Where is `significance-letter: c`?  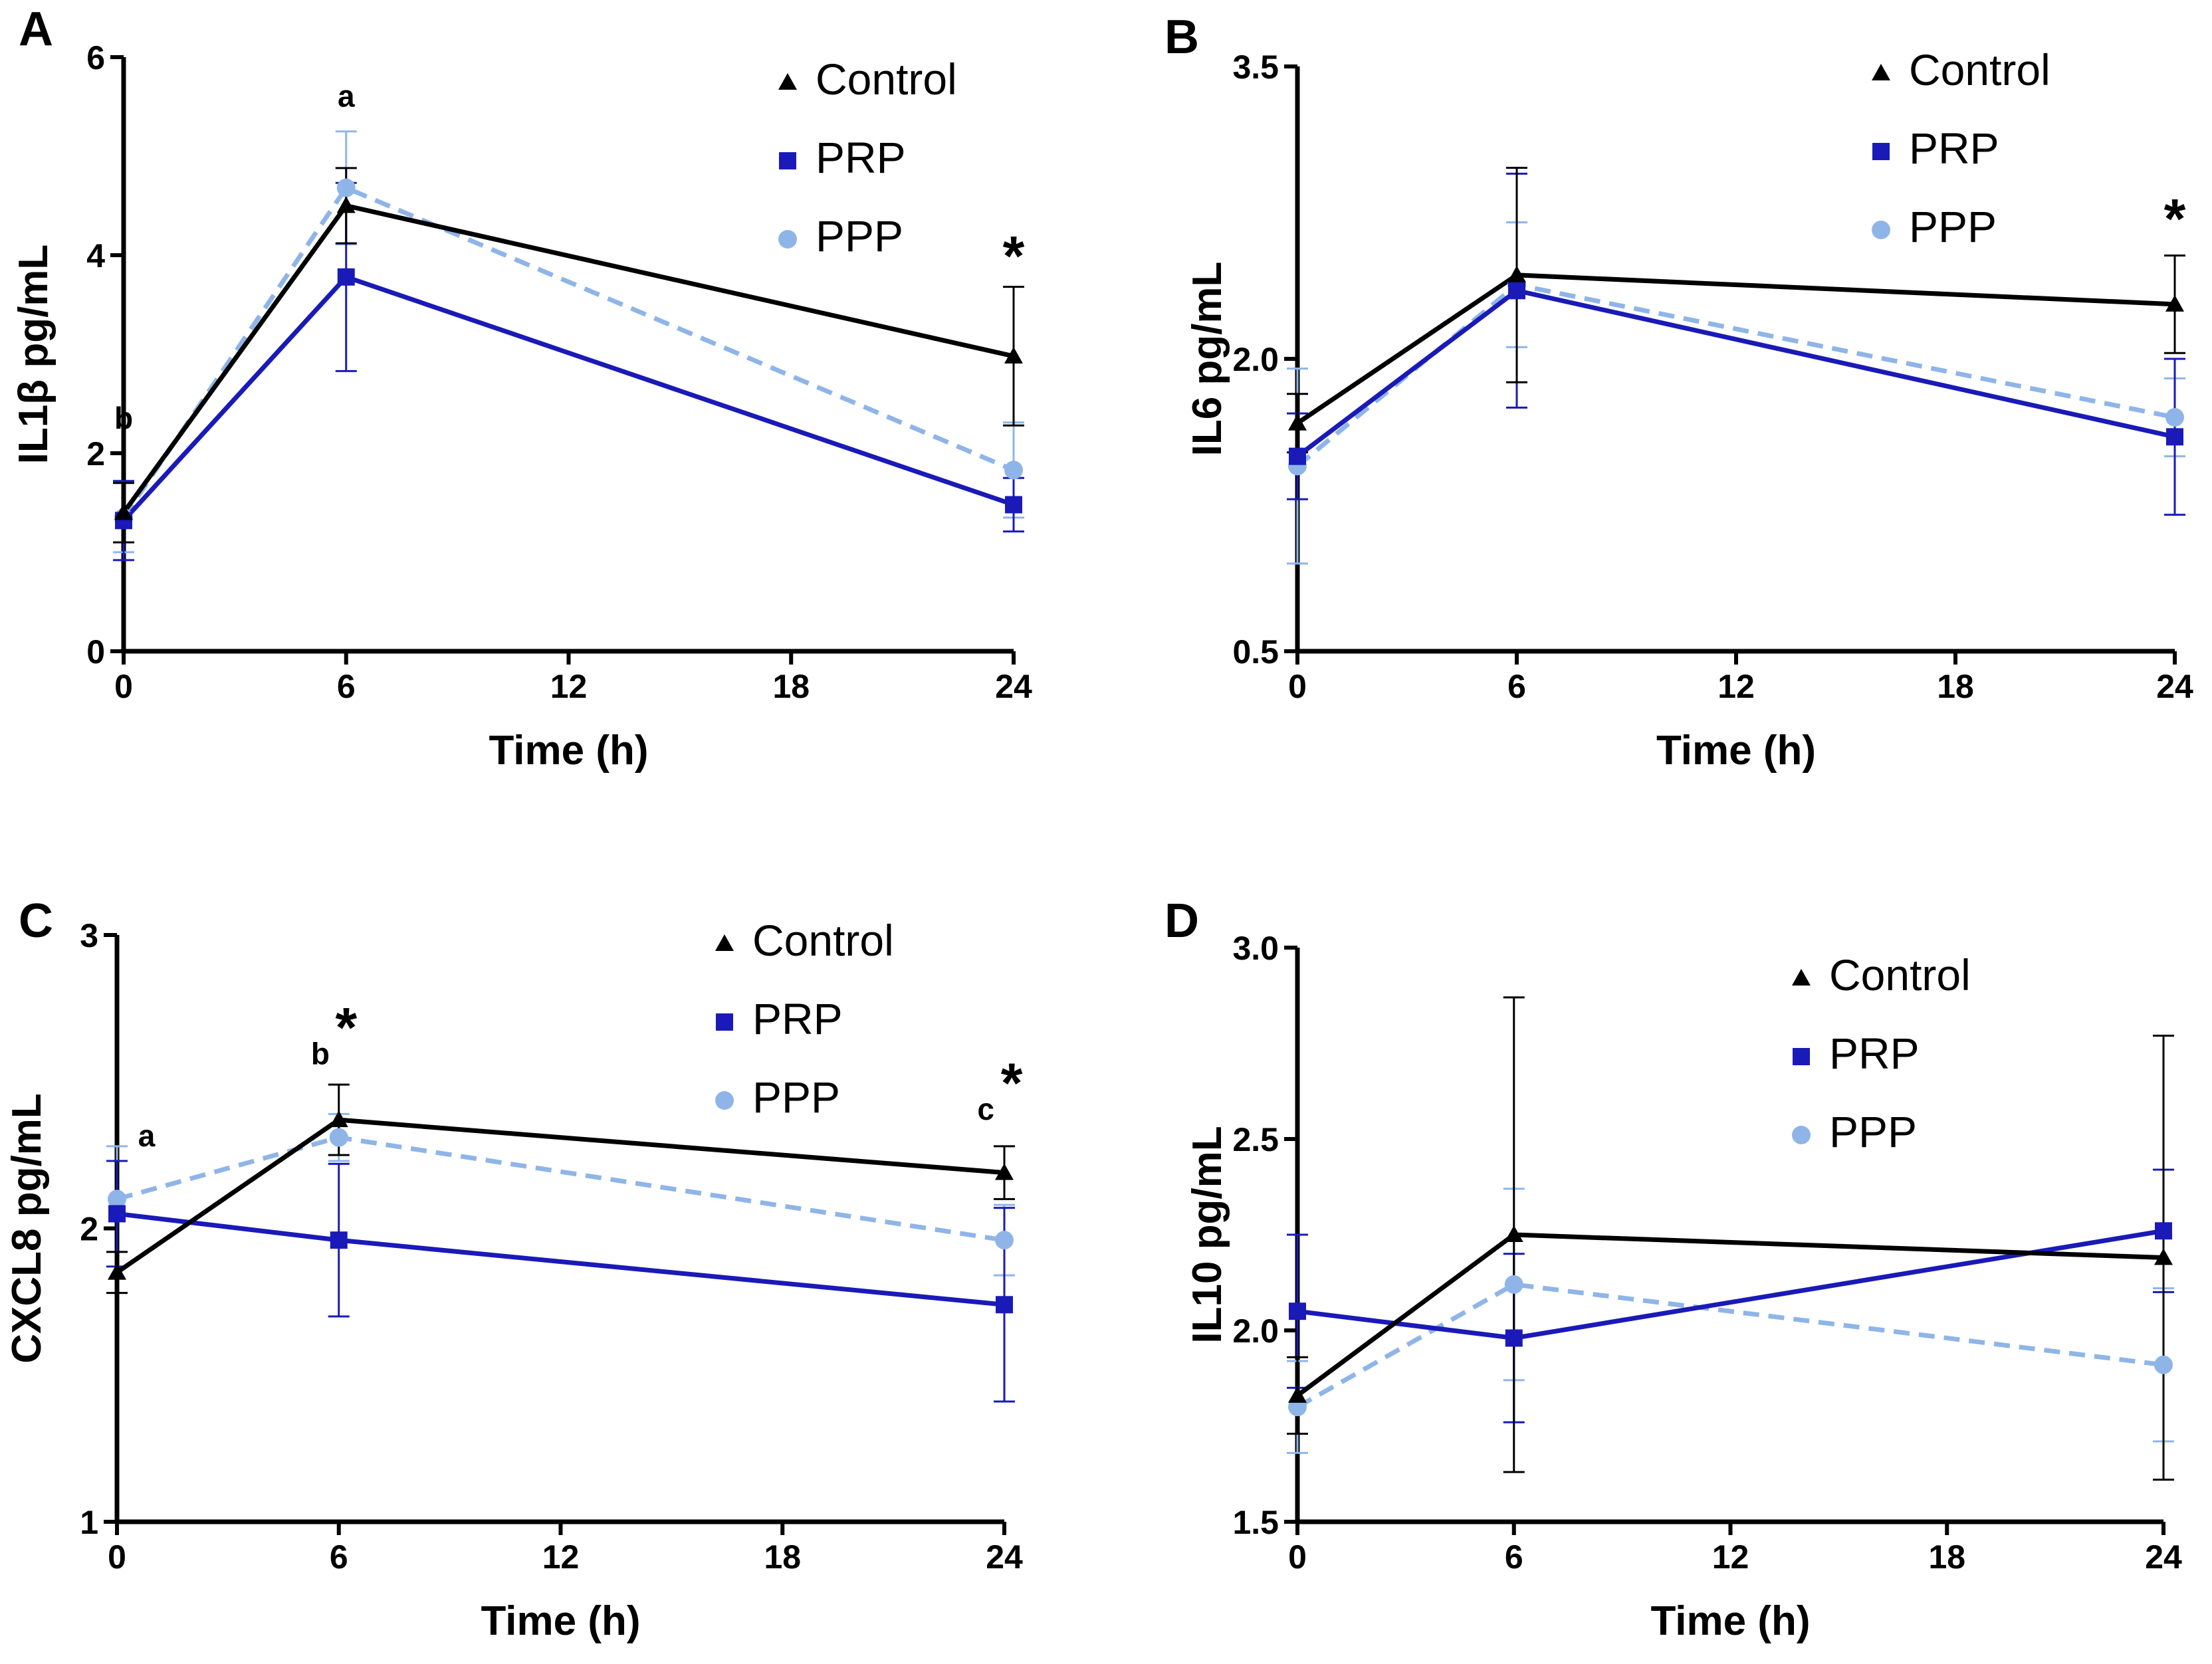
significance-letter: c is located at coordinates (986, 1109).